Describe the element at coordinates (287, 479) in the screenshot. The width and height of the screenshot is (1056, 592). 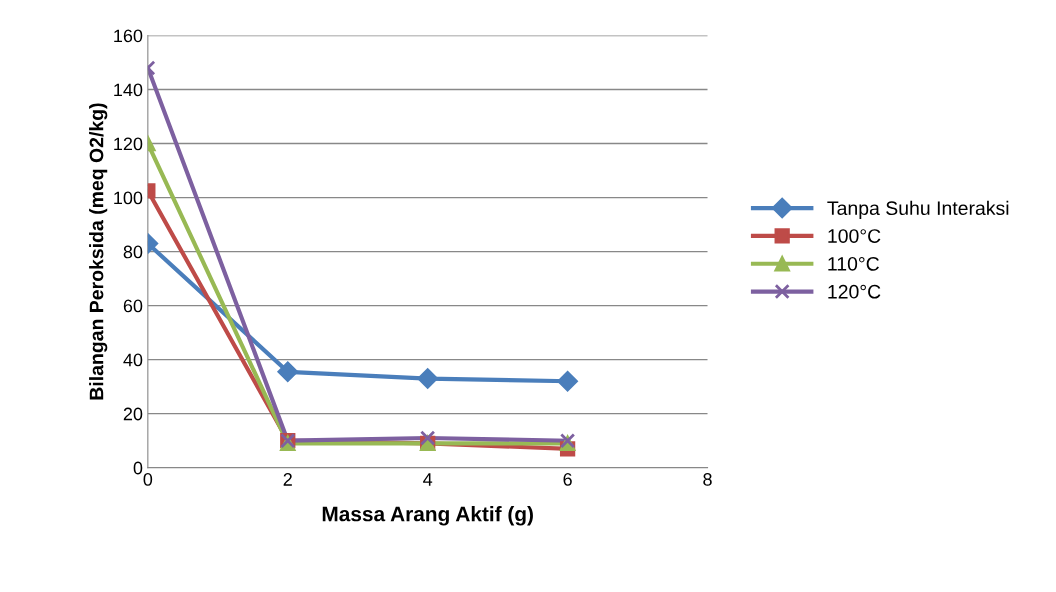
I see `x-tick-label: 2` at that location.